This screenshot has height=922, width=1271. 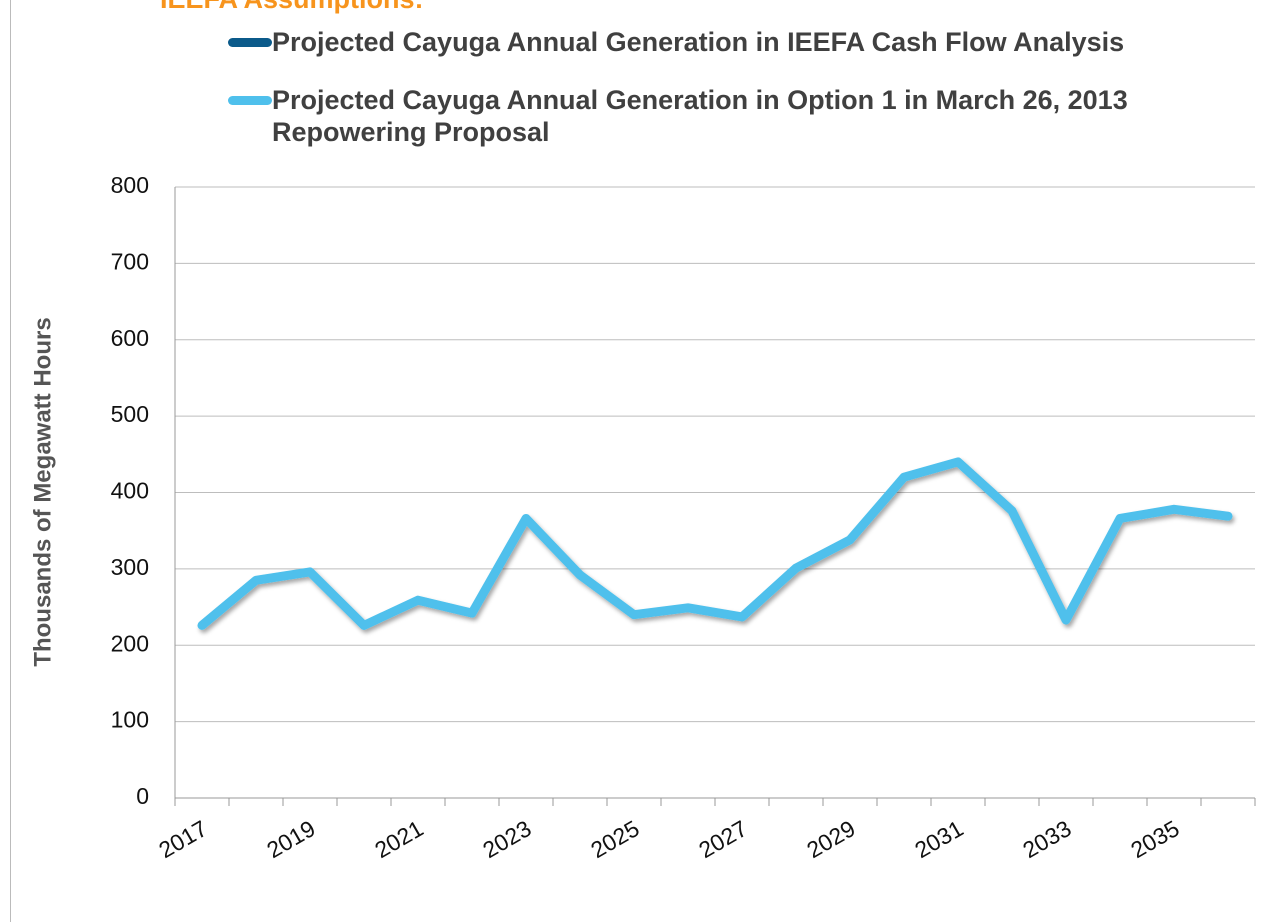 I want to click on x-tick-label: 2031, so click(x=938, y=839).